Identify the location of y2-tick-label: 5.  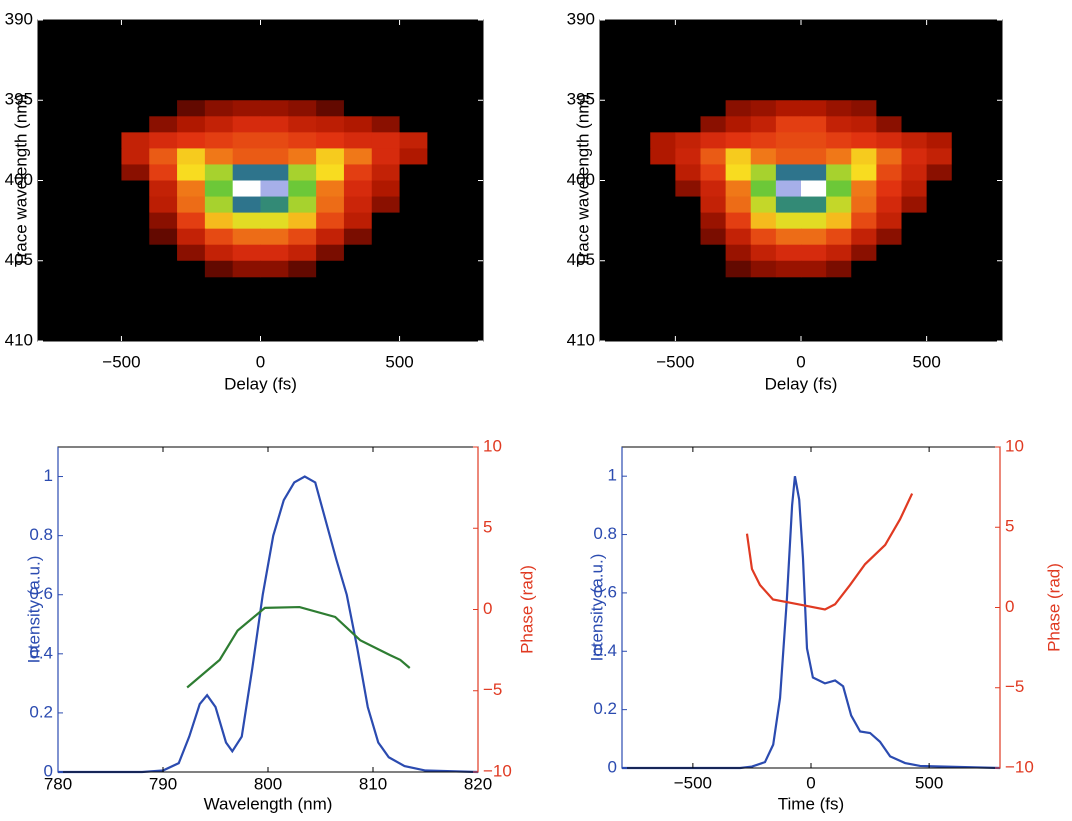
(487, 527).